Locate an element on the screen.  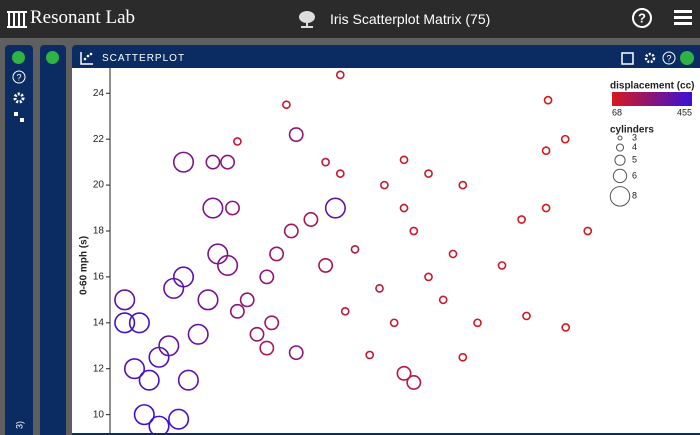
sidebar: ? 3) is located at coordinates (19, 240).